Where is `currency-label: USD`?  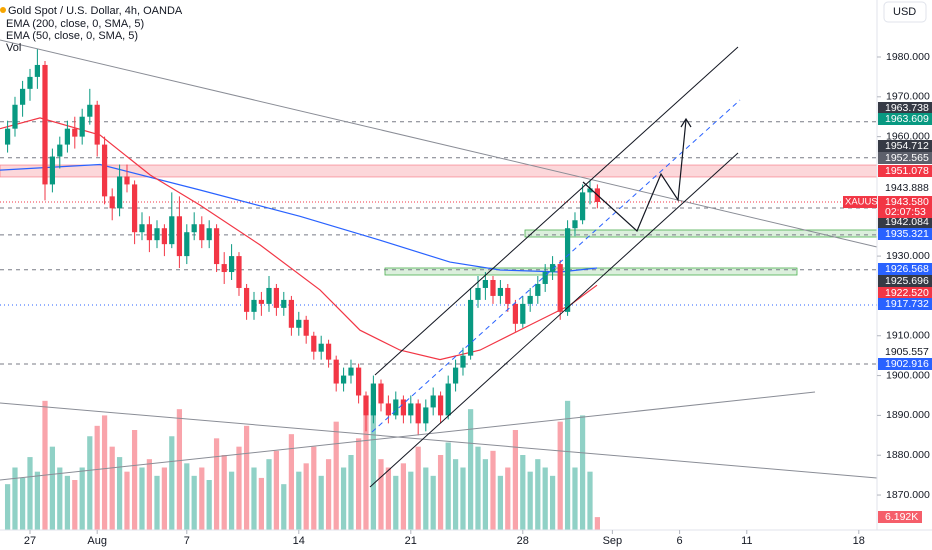 currency-label: USD is located at coordinates (904, 12).